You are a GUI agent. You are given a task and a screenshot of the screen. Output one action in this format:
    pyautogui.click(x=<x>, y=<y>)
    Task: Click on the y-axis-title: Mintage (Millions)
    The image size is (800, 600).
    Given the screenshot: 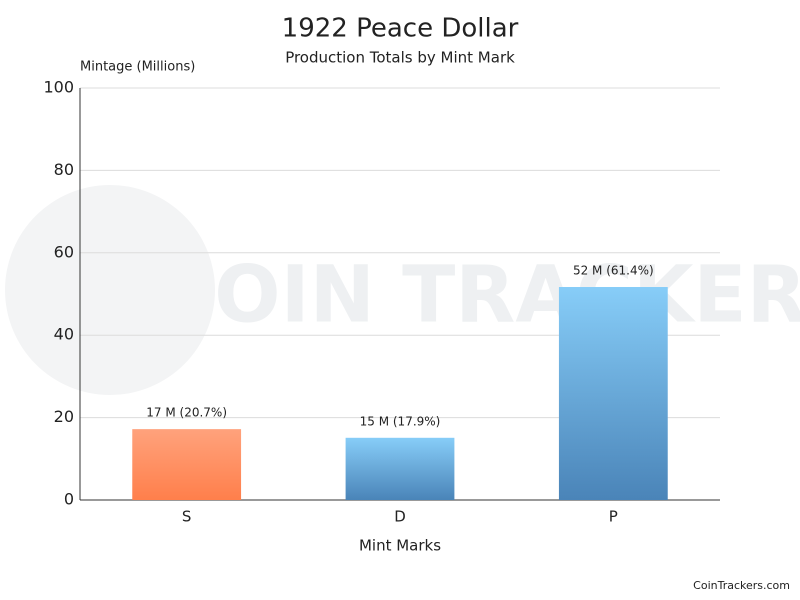 What is the action you would take?
    pyautogui.click(x=137, y=67)
    